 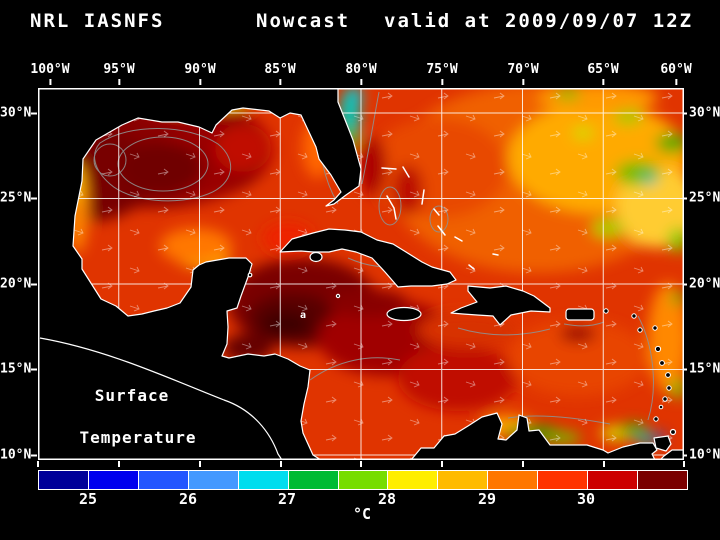 What do you see at coordinates (132, 395) in the screenshot?
I see `overlay-label-surface: Surface` at bounding box center [132, 395].